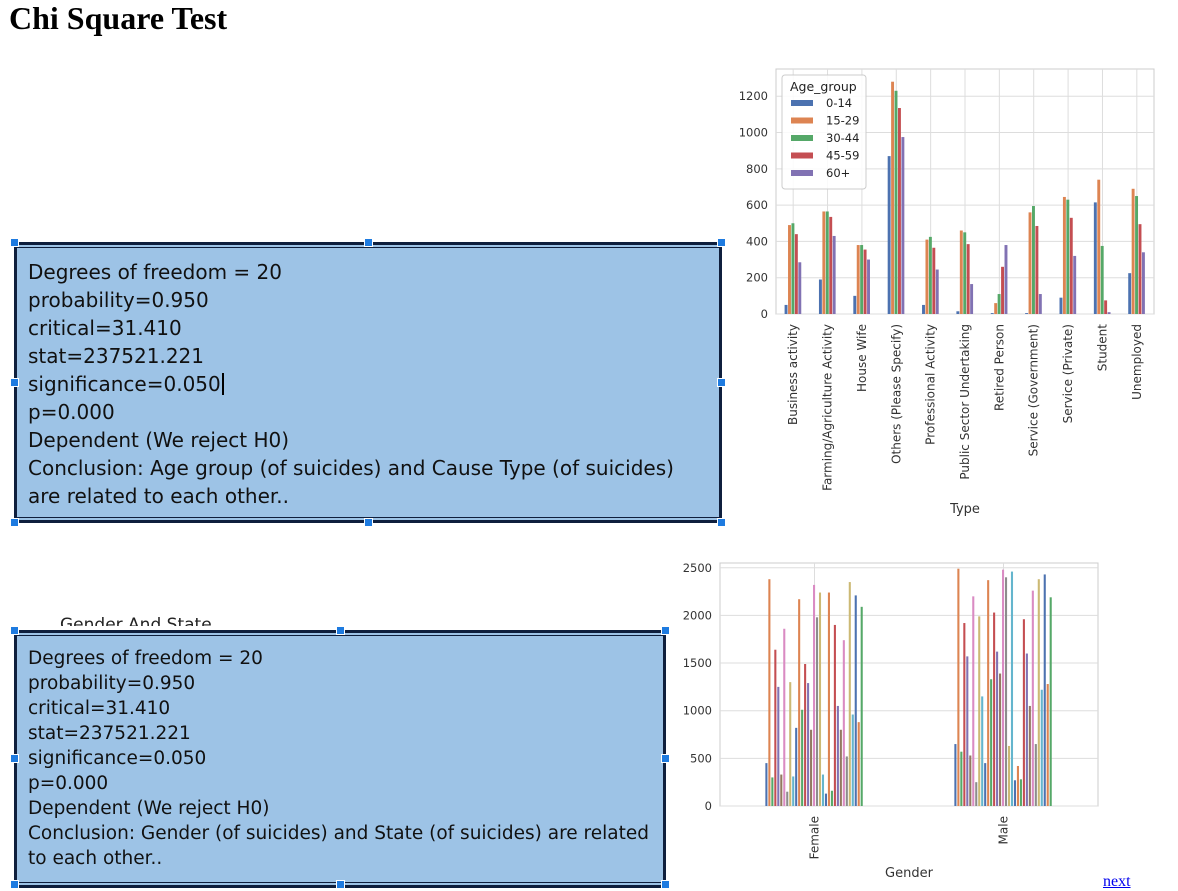 This screenshot has height=891, width=1178. Describe the element at coordinates (71, 412) in the screenshot. I see `p-value-line: p=0.000` at that location.